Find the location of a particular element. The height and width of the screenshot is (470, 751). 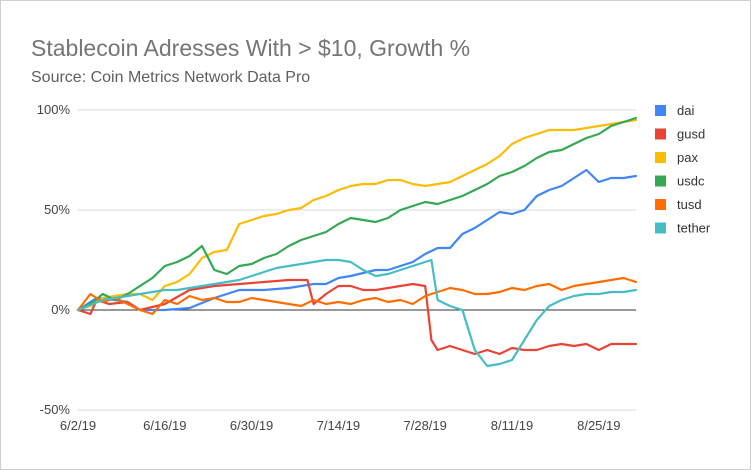

x-tick-label: 6/2/19 is located at coordinates (78, 425).